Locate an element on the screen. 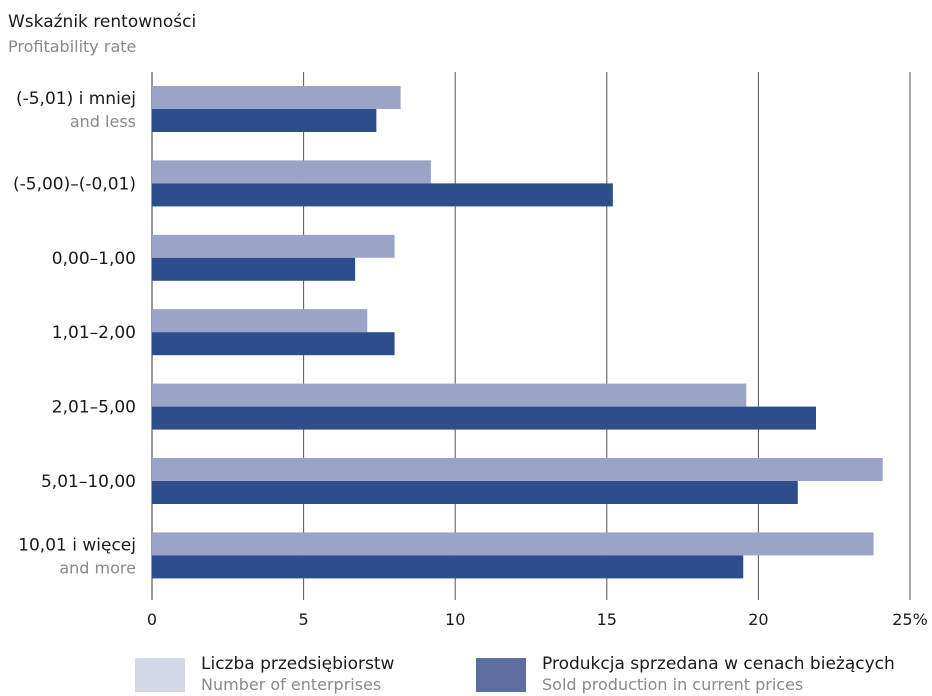  legend-label-1: Liczba przedsiębiorstw is located at coordinates (298, 664).